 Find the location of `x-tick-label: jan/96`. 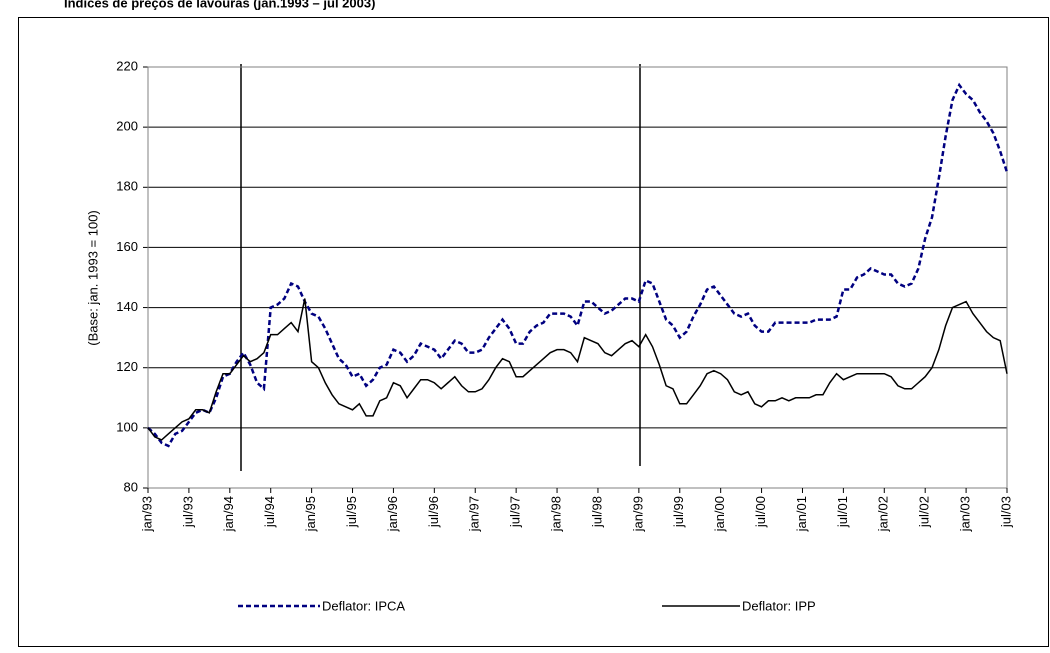

x-tick-label: jan/96 is located at coordinates (392, 514).